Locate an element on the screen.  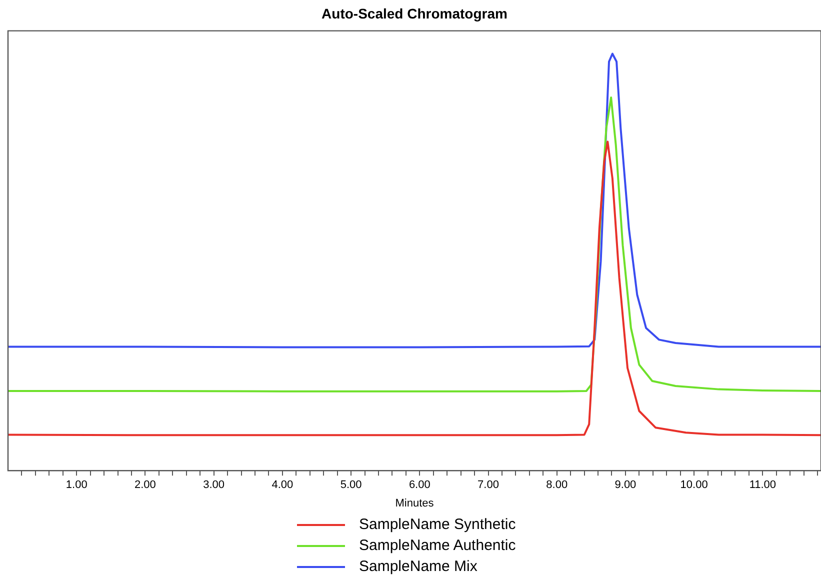
chart-title: Auto-Scaled Chromatogram is located at coordinates (415, 13).